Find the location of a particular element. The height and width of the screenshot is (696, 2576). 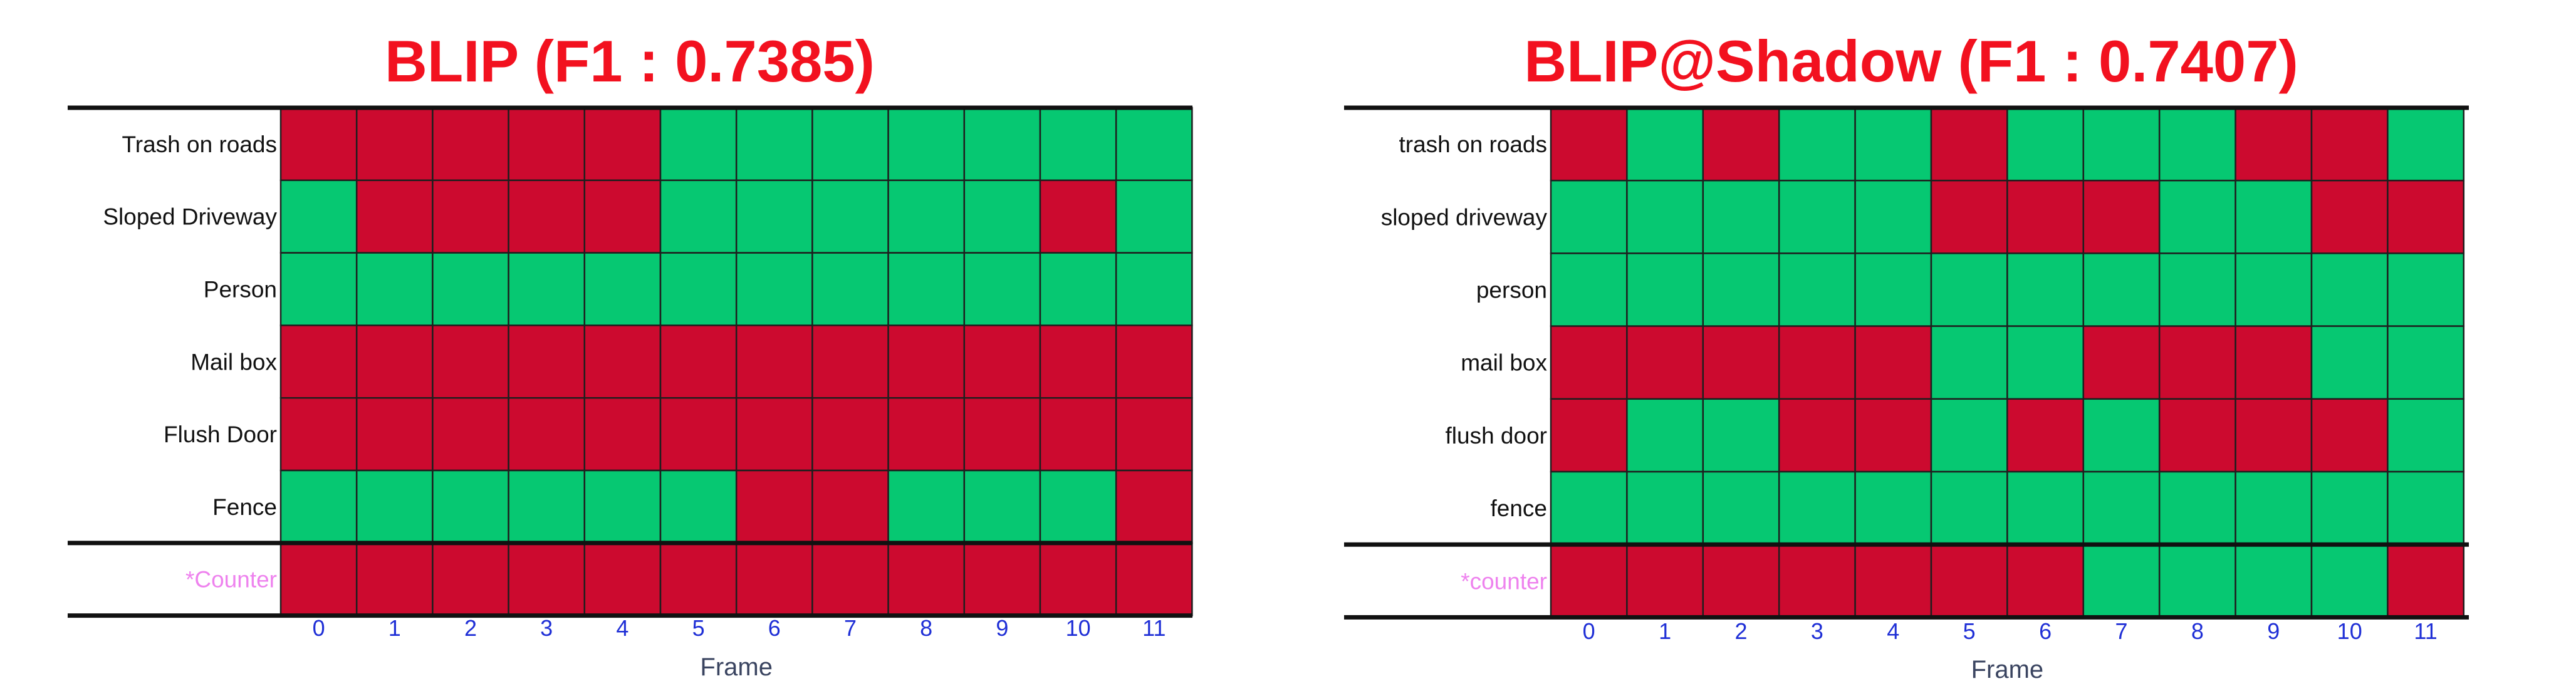

x-tick-label: 6 is located at coordinates (774, 628).